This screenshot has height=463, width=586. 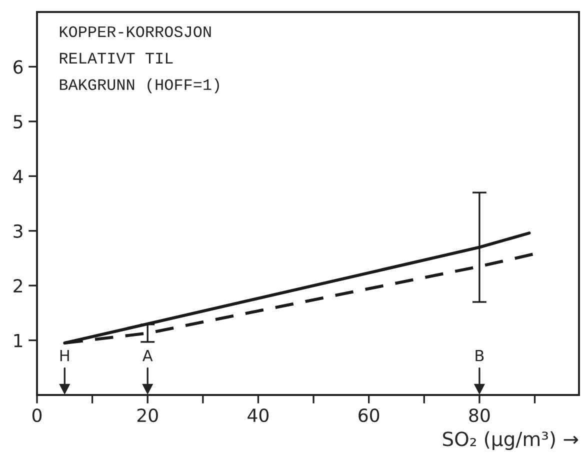 What do you see at coordinates (18, 285) in the screenshot?
I see `y-tick-label: 2` at bounding box center [18, 285].